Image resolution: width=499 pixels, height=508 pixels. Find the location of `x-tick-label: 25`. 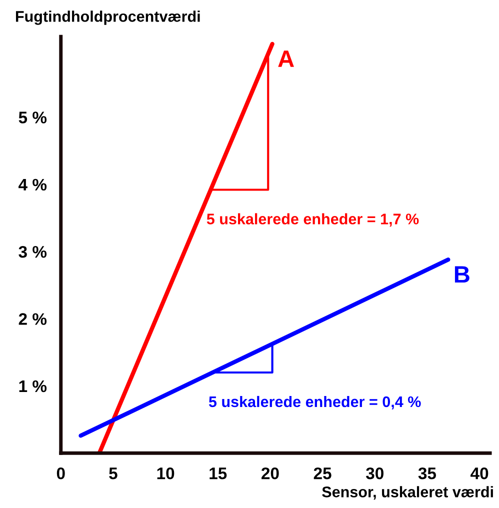

x-tick-label: 25 is located at coordinates (323, 473).